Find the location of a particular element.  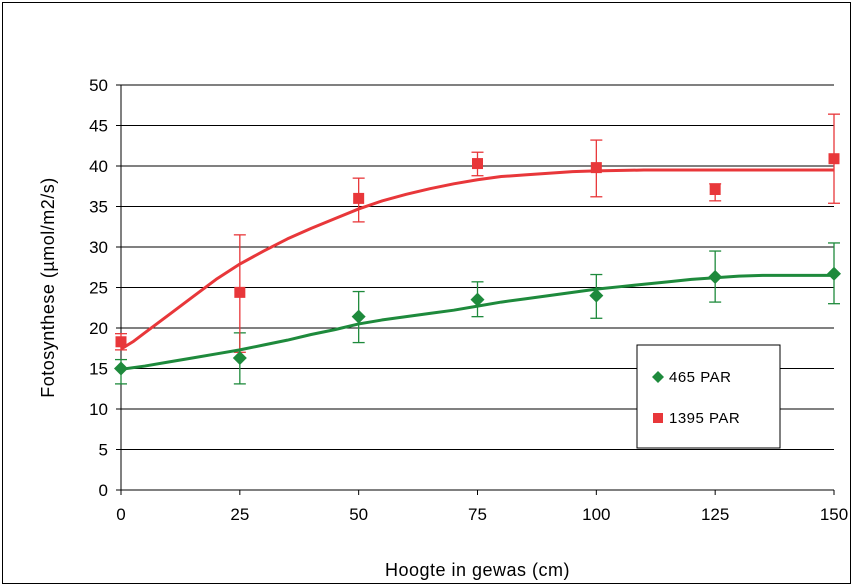

y-tick-label: 20 is located at coordinates (98, 328).